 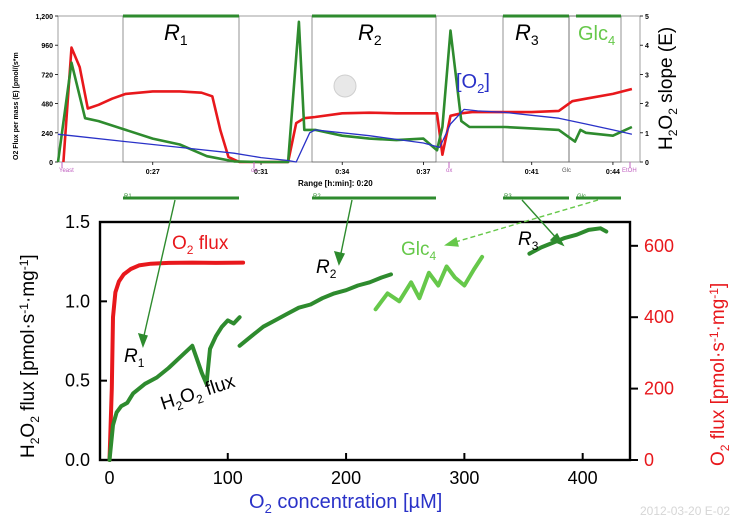 I want to click on top-ytick-right-label: 4, so click(x=647, y=46).